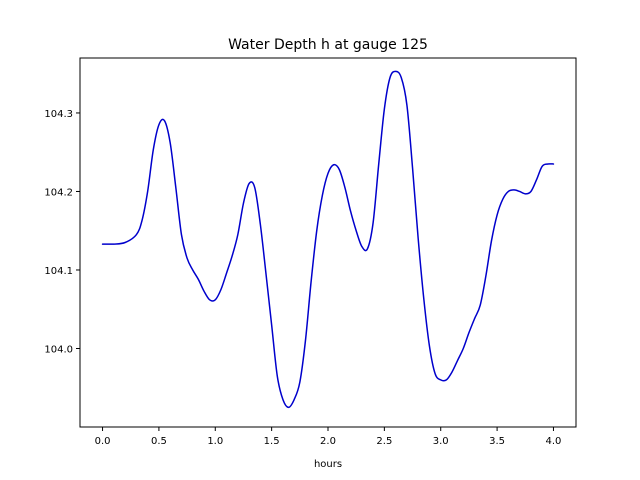 Image resolution: width=640 pixels, height=480 pixels. Describe the element at coordinates (103, 441) in the screenshot. I see `x-tick-label: 0.0` at that location.